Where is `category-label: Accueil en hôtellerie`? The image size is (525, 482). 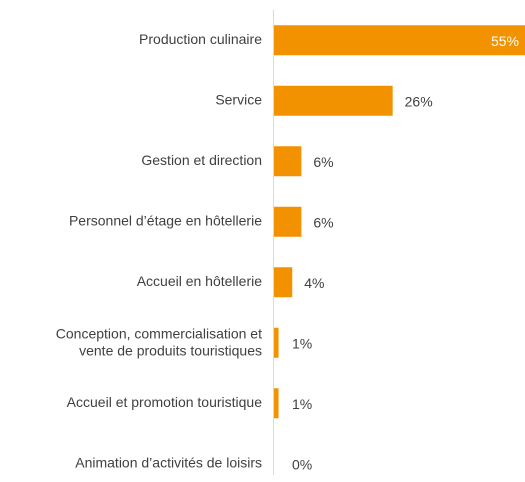
category-label: Accueil en hôtellerie is located at coordinates (200, 281).